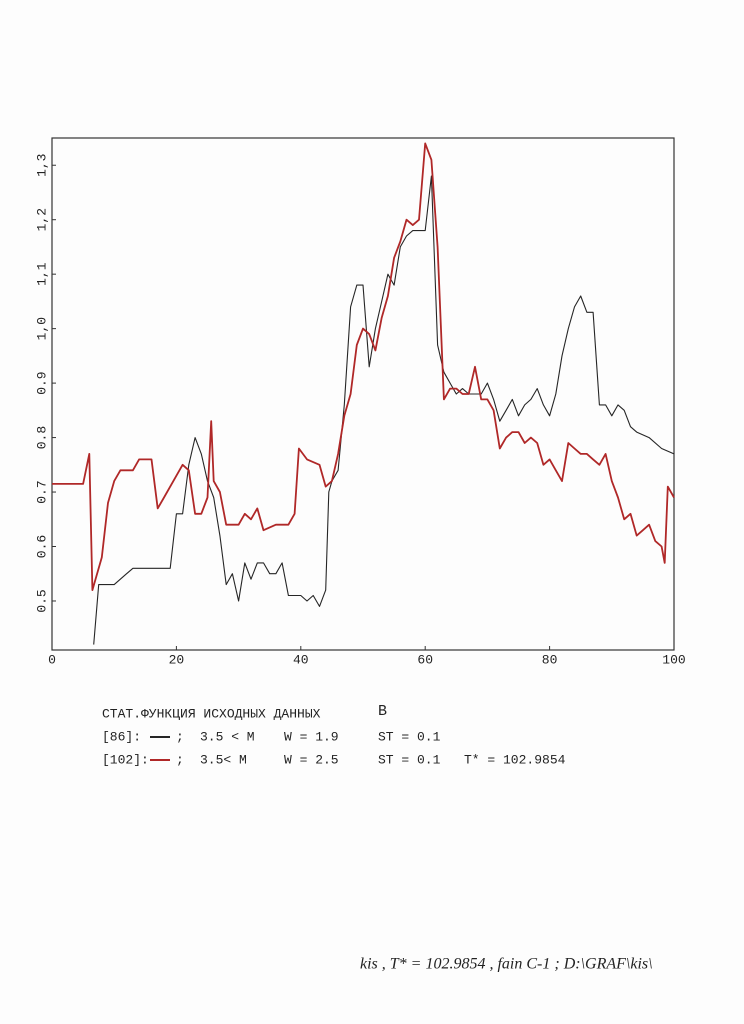 The width and height of the screenshot is (744, 1024). Describe the element at coordinates (52, 659) in the screenshot. I see `x-tick-label: 0` at that location.